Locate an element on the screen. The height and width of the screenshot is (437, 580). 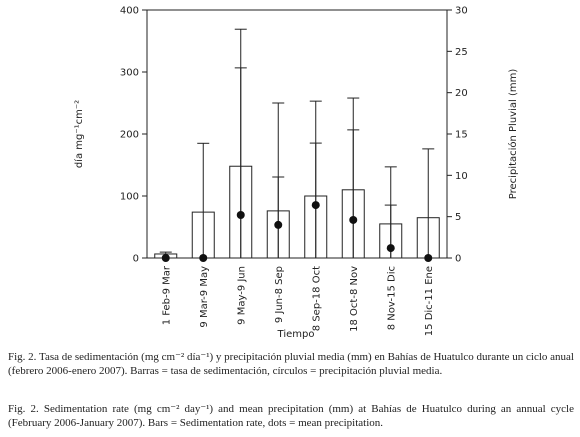
y2-tick-label: 0 is located at coordinates (458, 259).